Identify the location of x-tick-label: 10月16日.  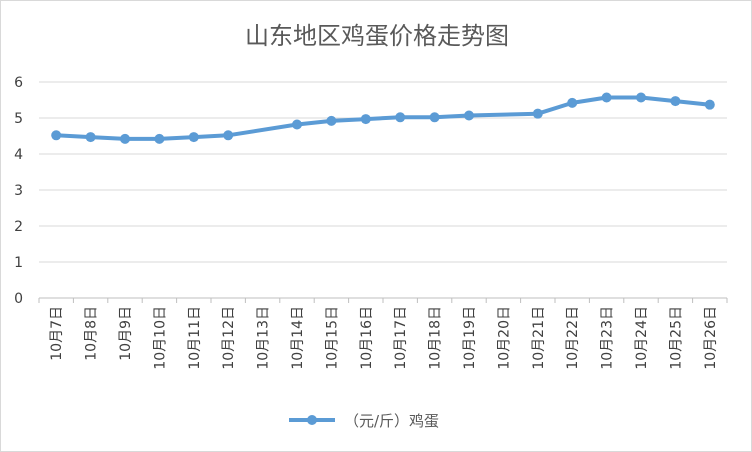
(367, 338).